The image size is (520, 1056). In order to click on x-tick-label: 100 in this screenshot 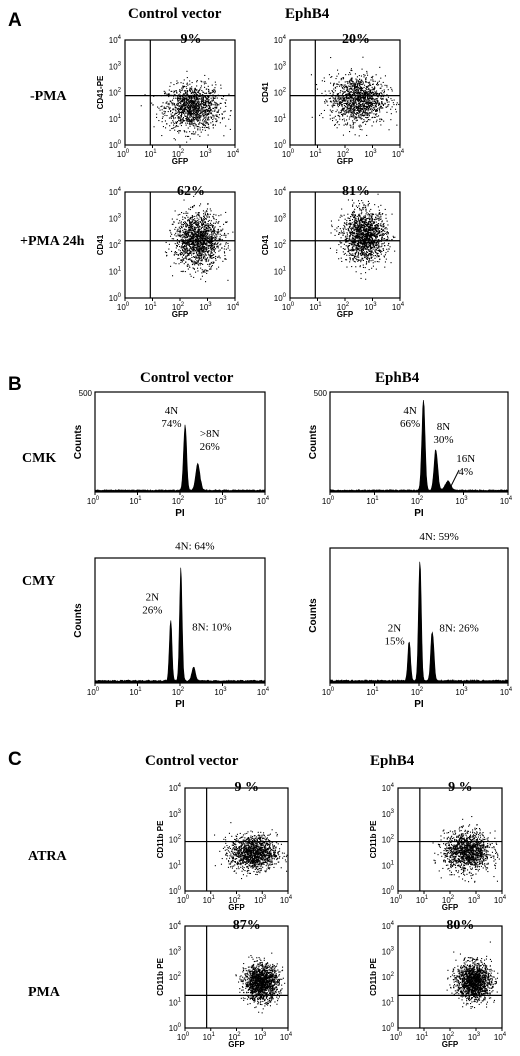, I will do `click(123, 154)`.